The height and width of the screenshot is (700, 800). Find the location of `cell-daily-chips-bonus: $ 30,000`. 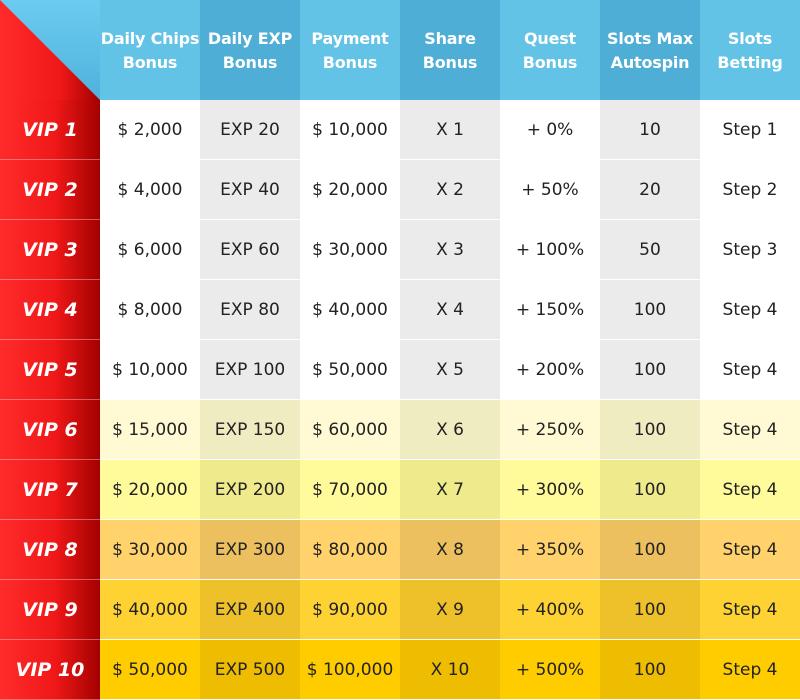

cell-daily-chips-bonus: $ 30,000 is located at coordinates (150, 549).